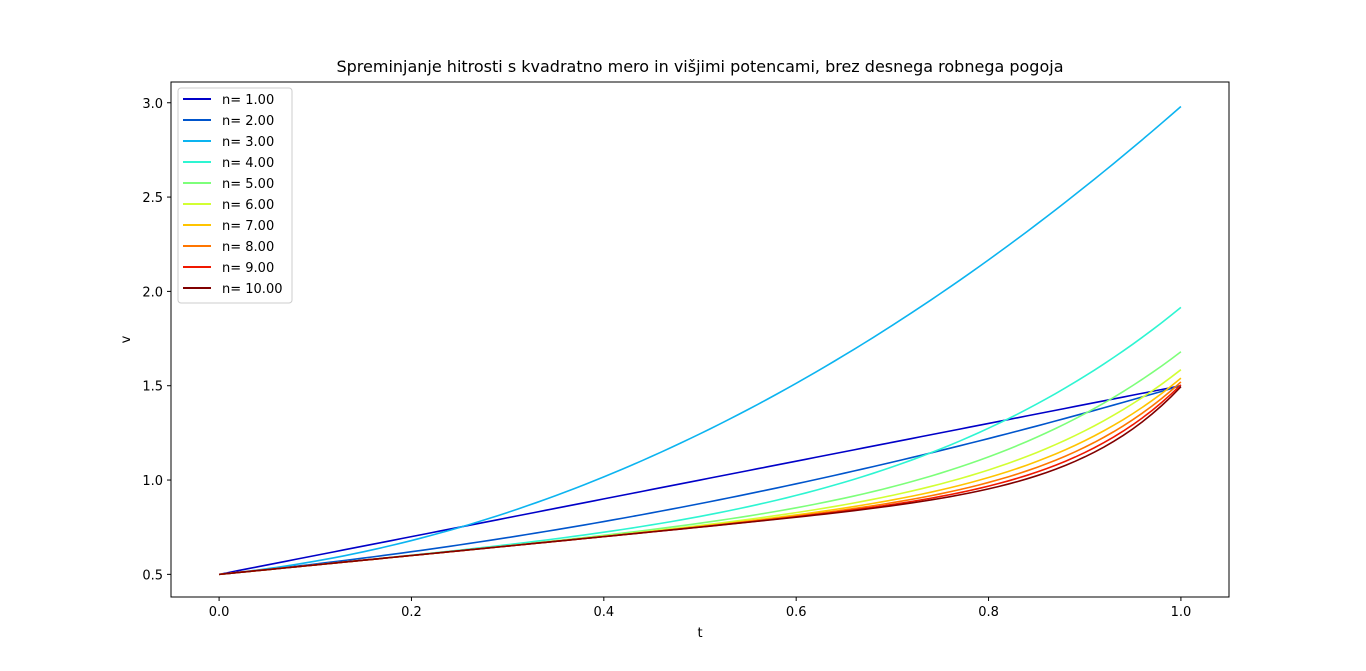 This screenshot has width=1366, height=671. What do you see at coordinates (248, 100) in the screenshot?
I see `legend-label: n= 1.00` at bounding box center [248, 100].